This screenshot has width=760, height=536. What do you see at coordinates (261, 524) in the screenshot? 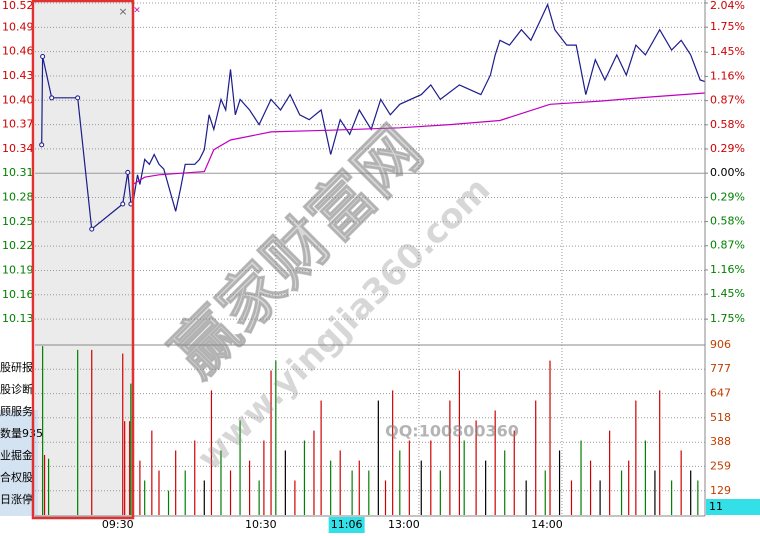
I see `x-tick-label: 10:30` at bounding box center [261, 524].